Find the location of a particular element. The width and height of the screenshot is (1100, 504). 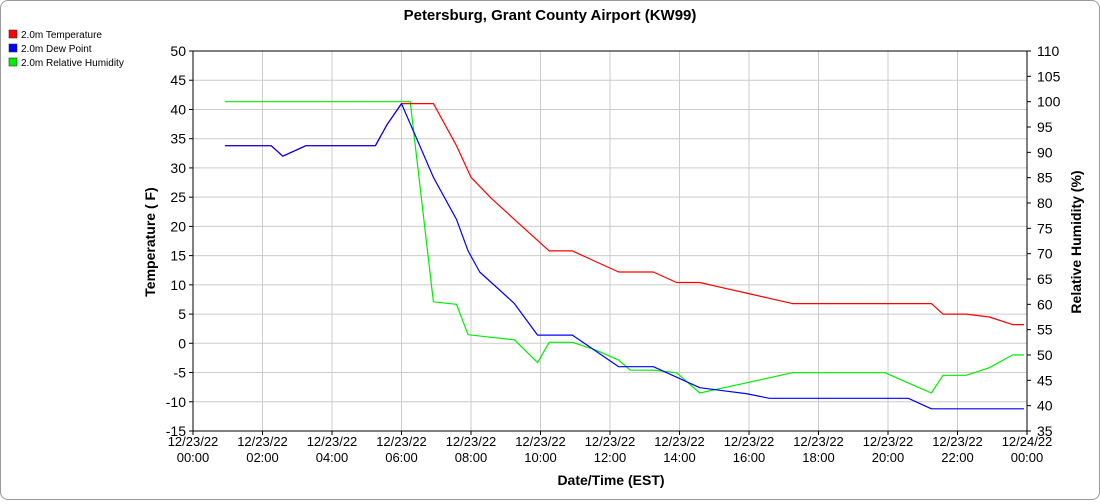

y-tick-label: 45 is located at coordinates (178, 80).